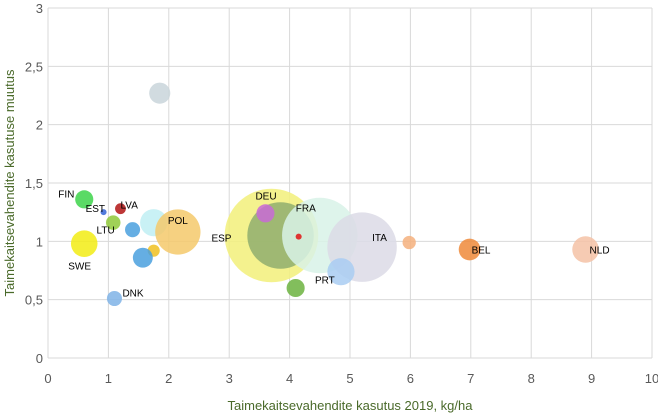 This screenshot has width=658, height=417. What do you see at coordinates (265, 196) in the screenshot?
I see `point-label-deu: DEU` at bounding box center [265, 196].